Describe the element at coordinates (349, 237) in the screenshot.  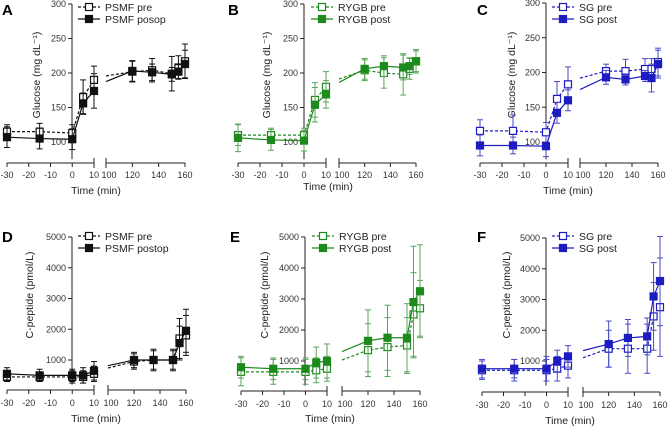
I see `legend-item: RYGB pre` at that location.